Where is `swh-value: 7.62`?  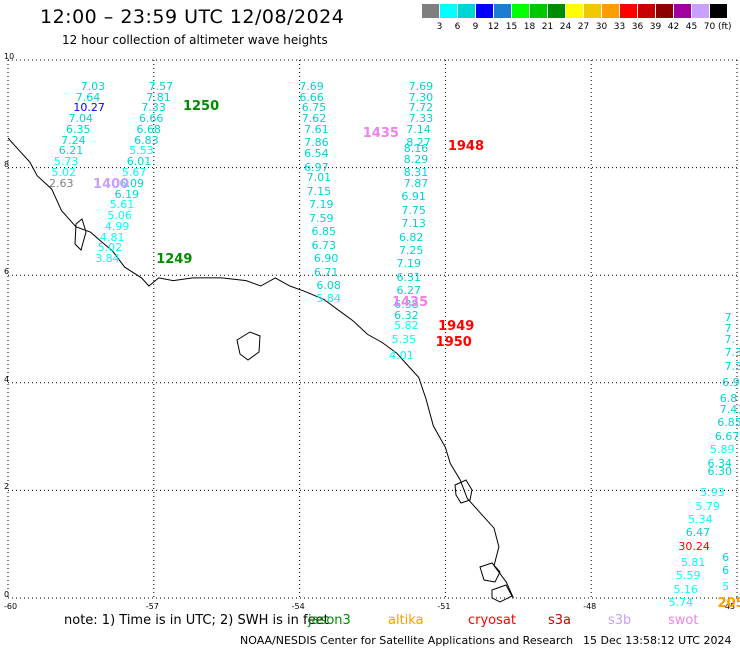 swh-value: 7.62 is located at coordinates (314, 119).